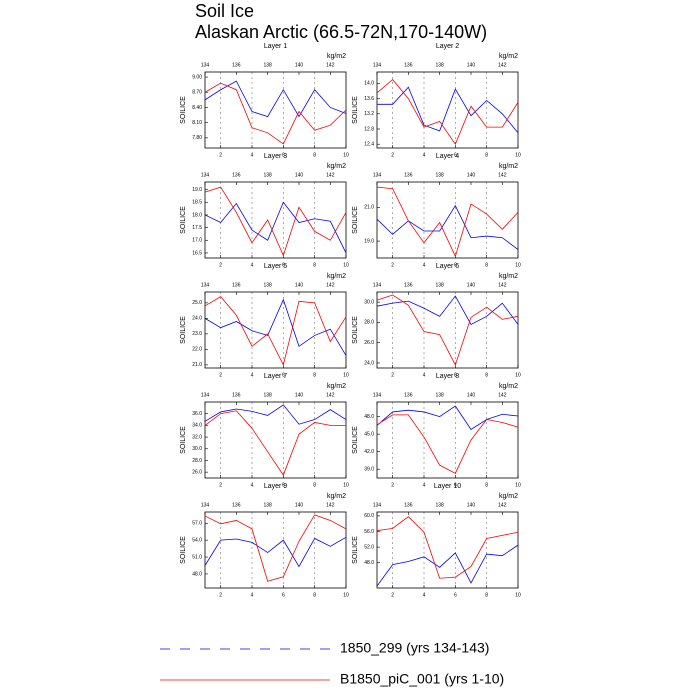 Image resolution: width=700 pixels, height=700 pixels. What do you see at coordinates (369, 343) in the screenshot?
I see `y-tick-label: 26.0` at bounding box center [369, 343].